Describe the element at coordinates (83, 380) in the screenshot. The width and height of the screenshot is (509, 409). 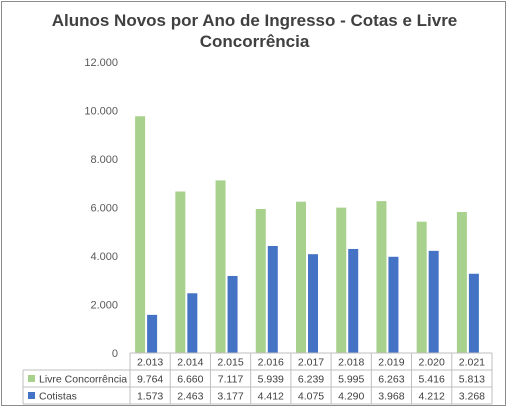
I see `legend-label: Livre Concorrência` at that location.